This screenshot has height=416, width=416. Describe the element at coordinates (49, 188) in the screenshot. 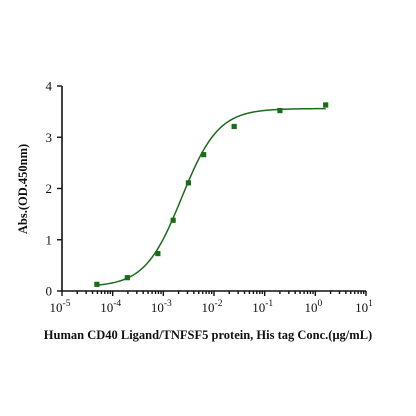

I see `y-tick-label: 2` at that location.